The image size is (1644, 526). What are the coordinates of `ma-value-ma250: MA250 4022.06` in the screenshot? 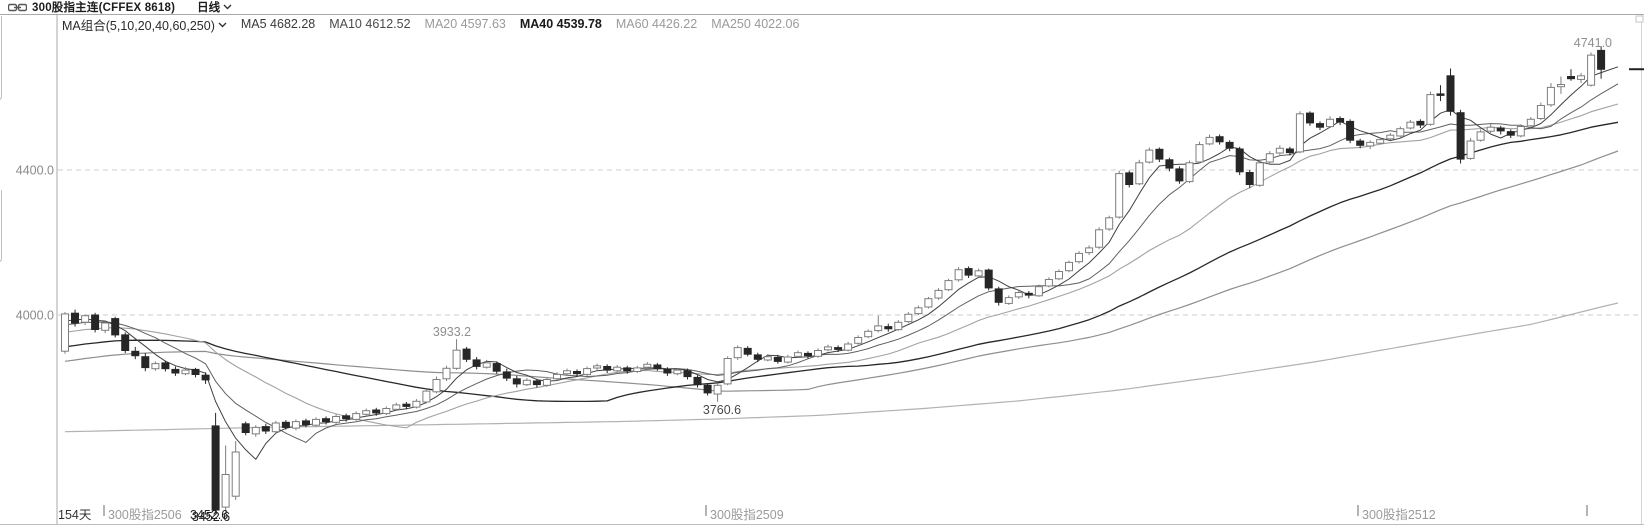 It's located at (755, 24).